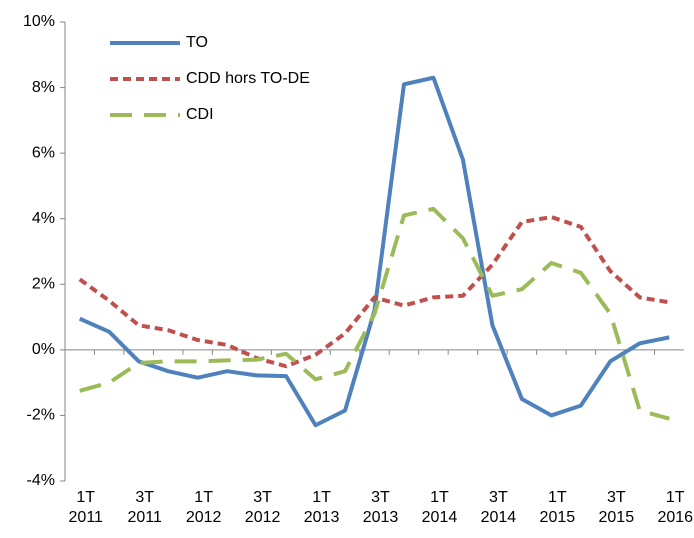  I want to click on x-tick-label: 1T 2012, so click(203, 507).